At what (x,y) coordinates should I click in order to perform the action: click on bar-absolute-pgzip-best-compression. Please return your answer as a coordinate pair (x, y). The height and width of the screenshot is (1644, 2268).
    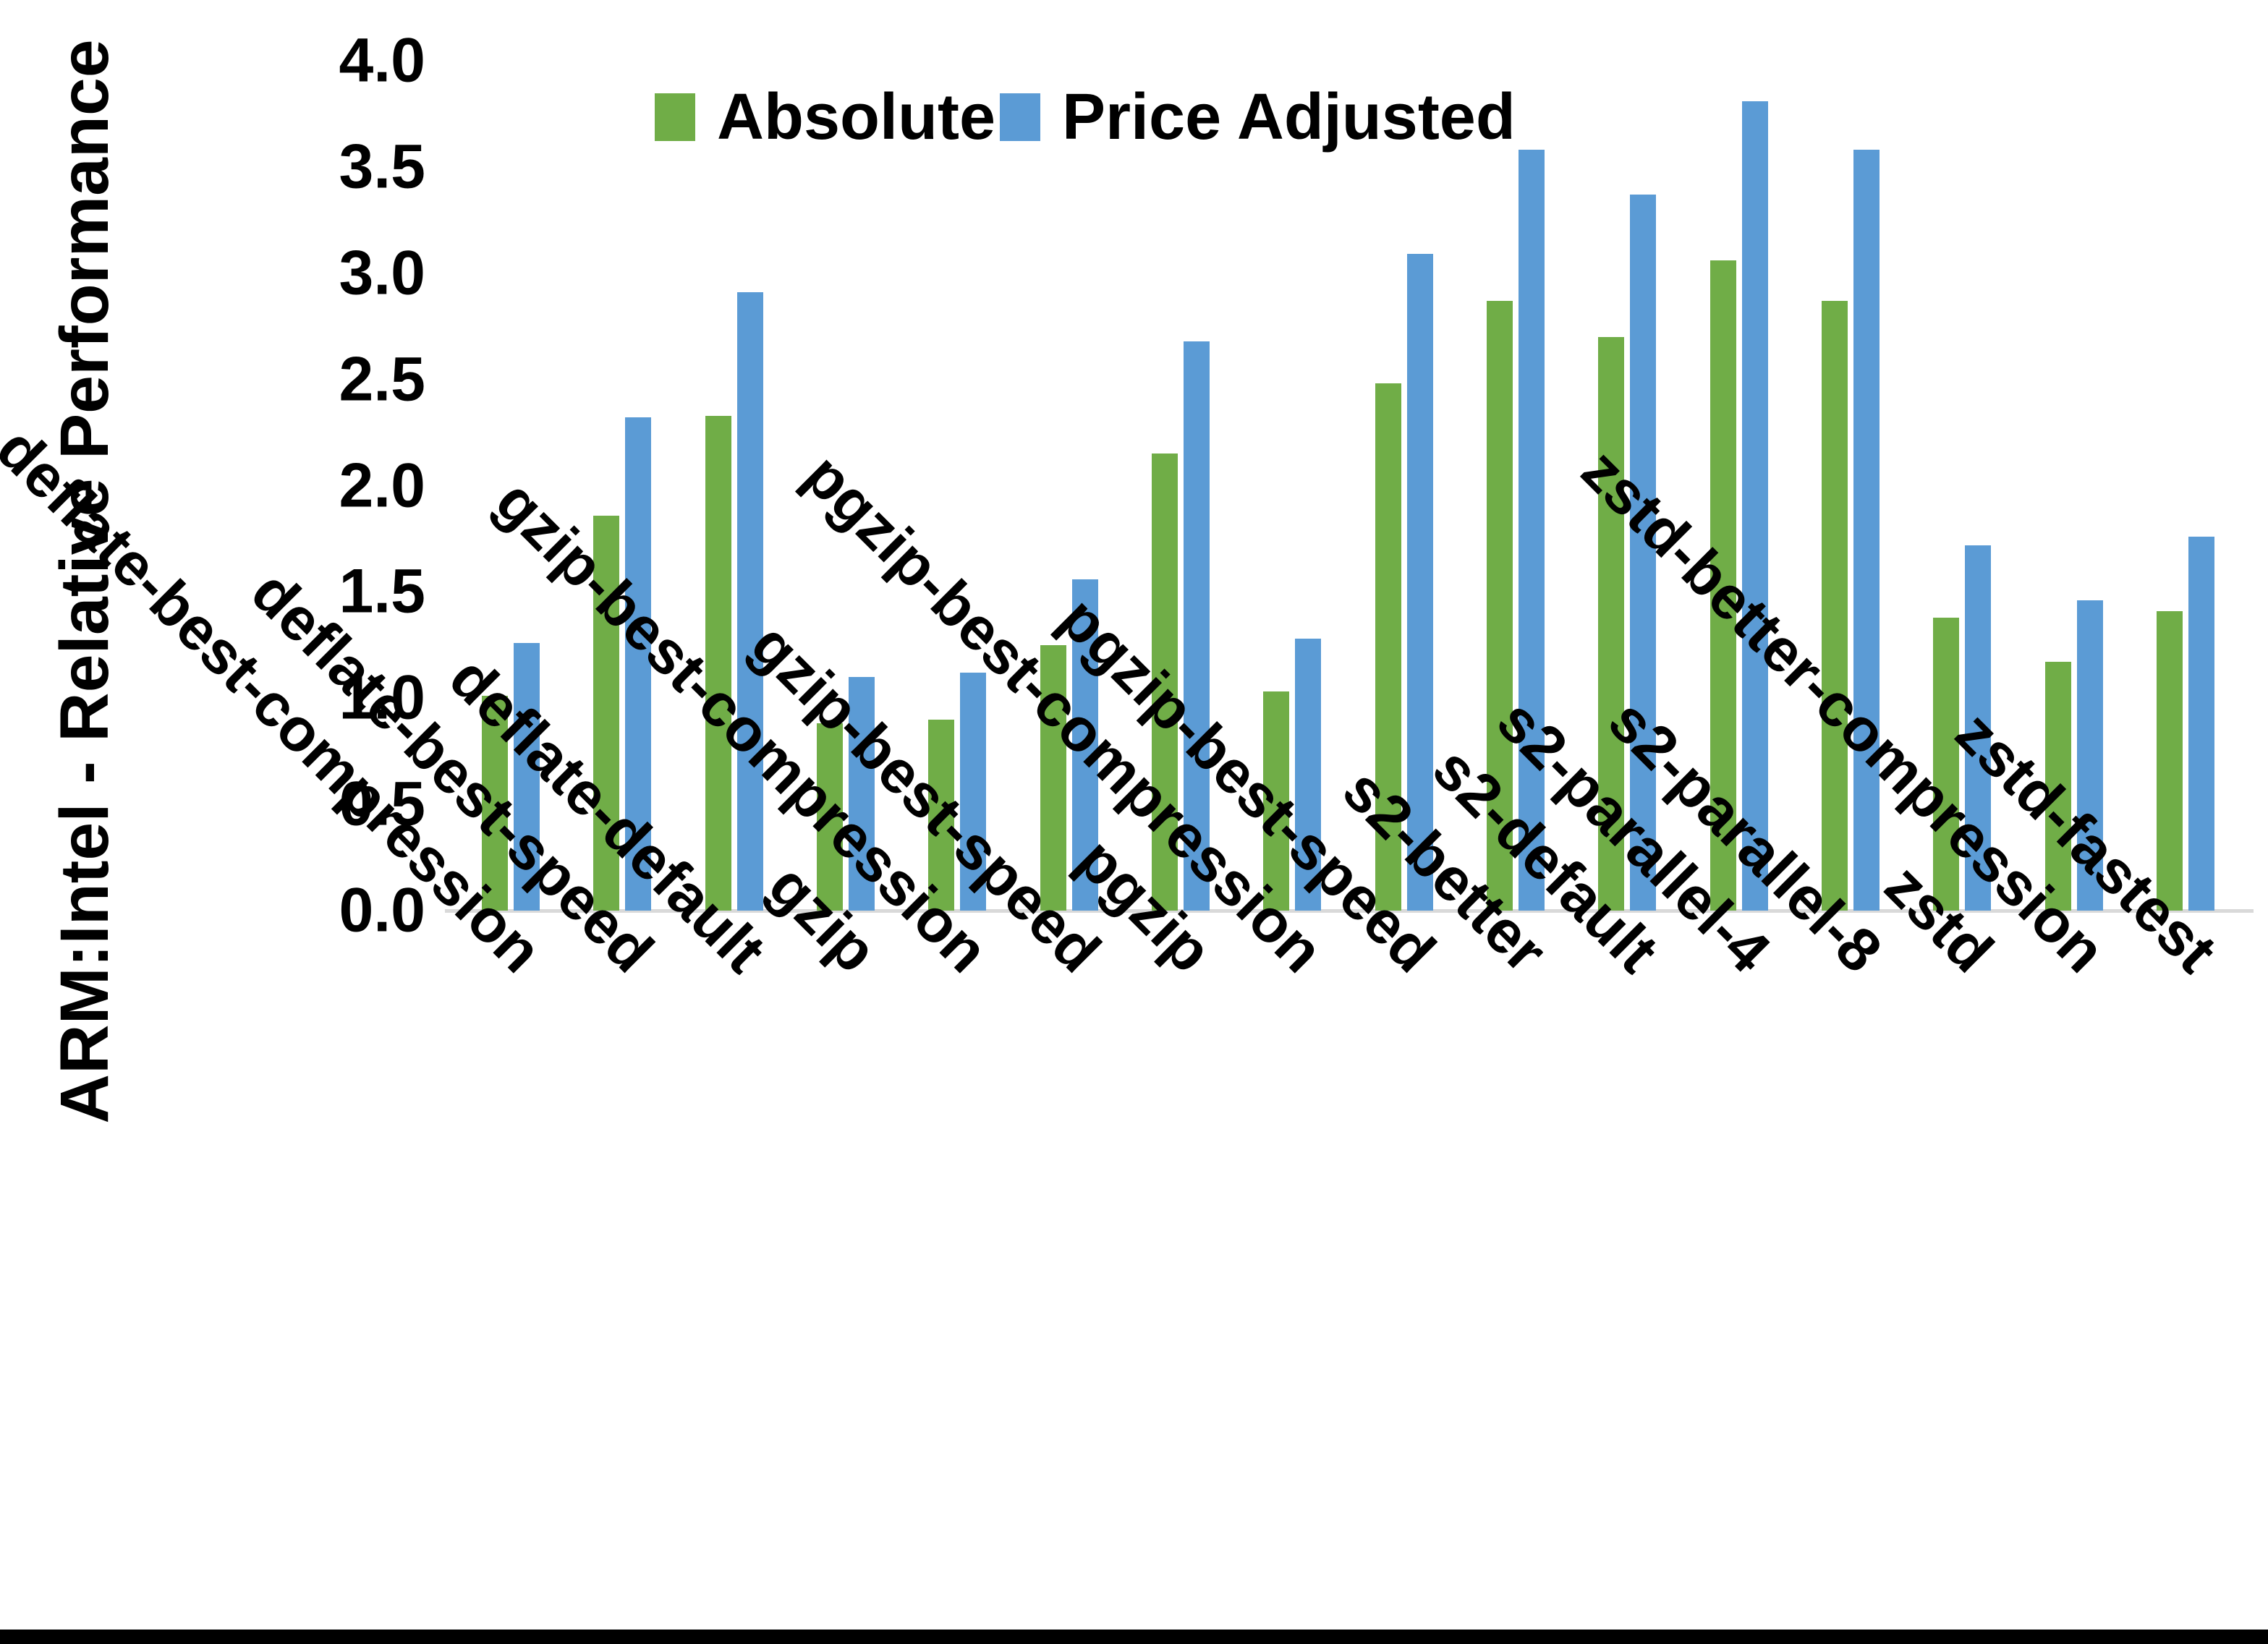
    Looking at the image, I should click on (1276, 801).